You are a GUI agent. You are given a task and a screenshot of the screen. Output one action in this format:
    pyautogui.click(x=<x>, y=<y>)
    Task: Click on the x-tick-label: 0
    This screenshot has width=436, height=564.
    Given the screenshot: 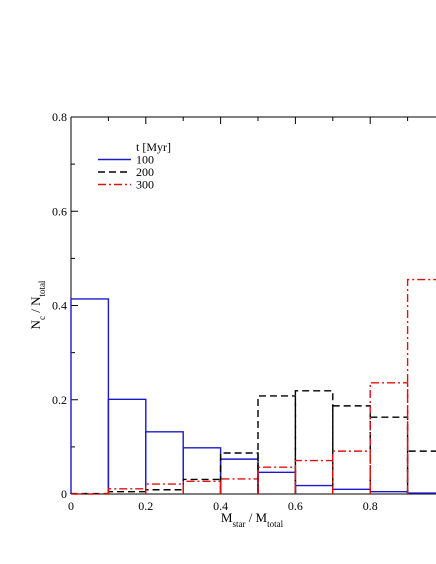 What is the action you would take?
    pyautogui.click(x=71, y=506)
    